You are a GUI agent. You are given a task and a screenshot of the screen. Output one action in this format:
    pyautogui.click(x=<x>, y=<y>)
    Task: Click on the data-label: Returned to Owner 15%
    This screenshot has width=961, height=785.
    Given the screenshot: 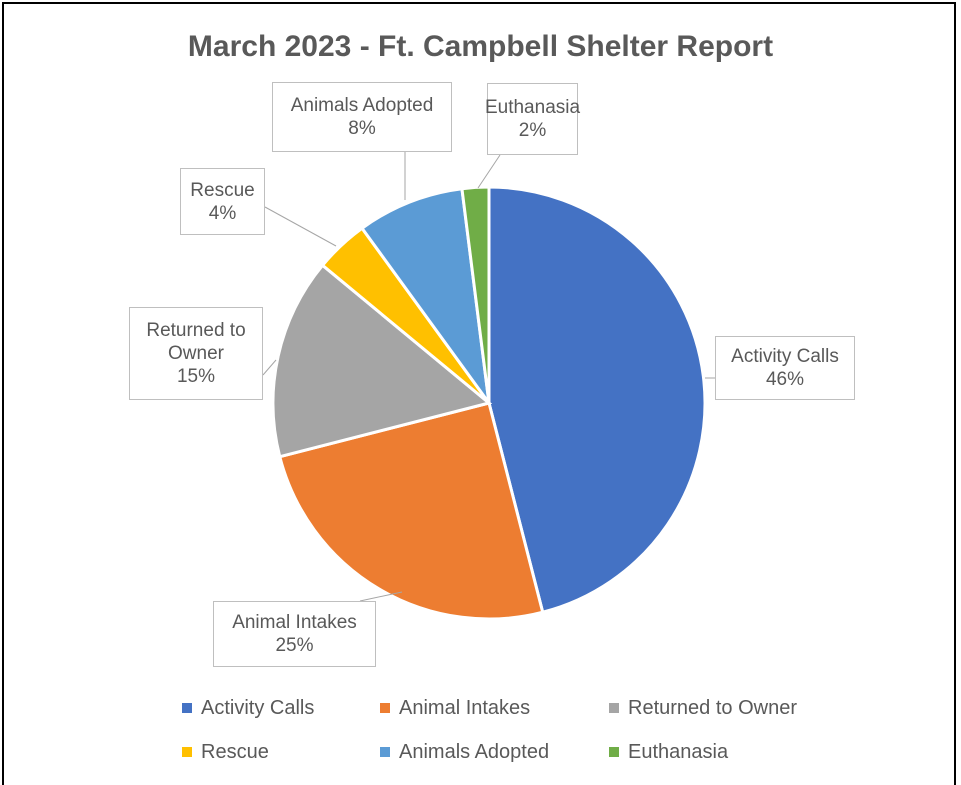 What is the action you would take?
    pyautogui.click(x=196, y=353)
    